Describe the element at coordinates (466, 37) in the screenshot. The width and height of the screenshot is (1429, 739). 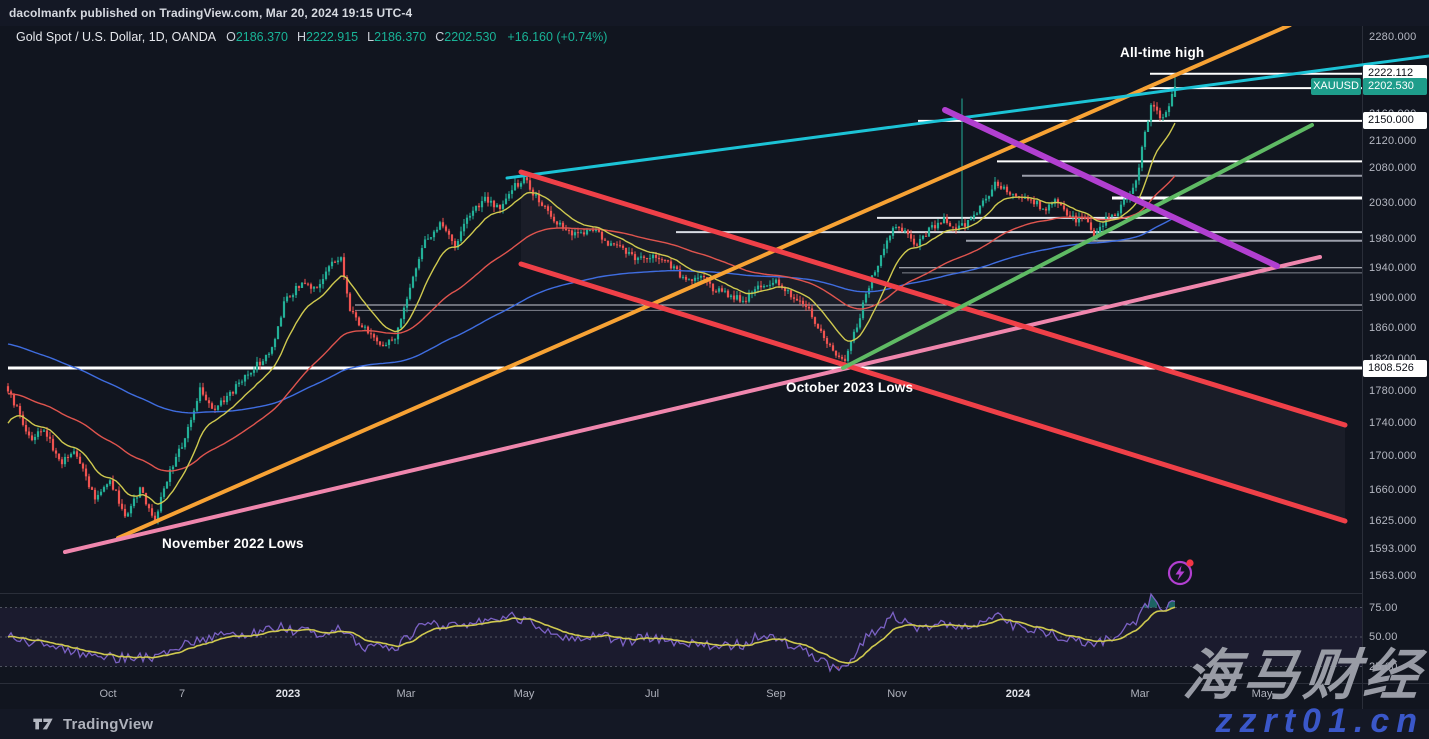
I see `ohlc-close: C2202.530` at that location.